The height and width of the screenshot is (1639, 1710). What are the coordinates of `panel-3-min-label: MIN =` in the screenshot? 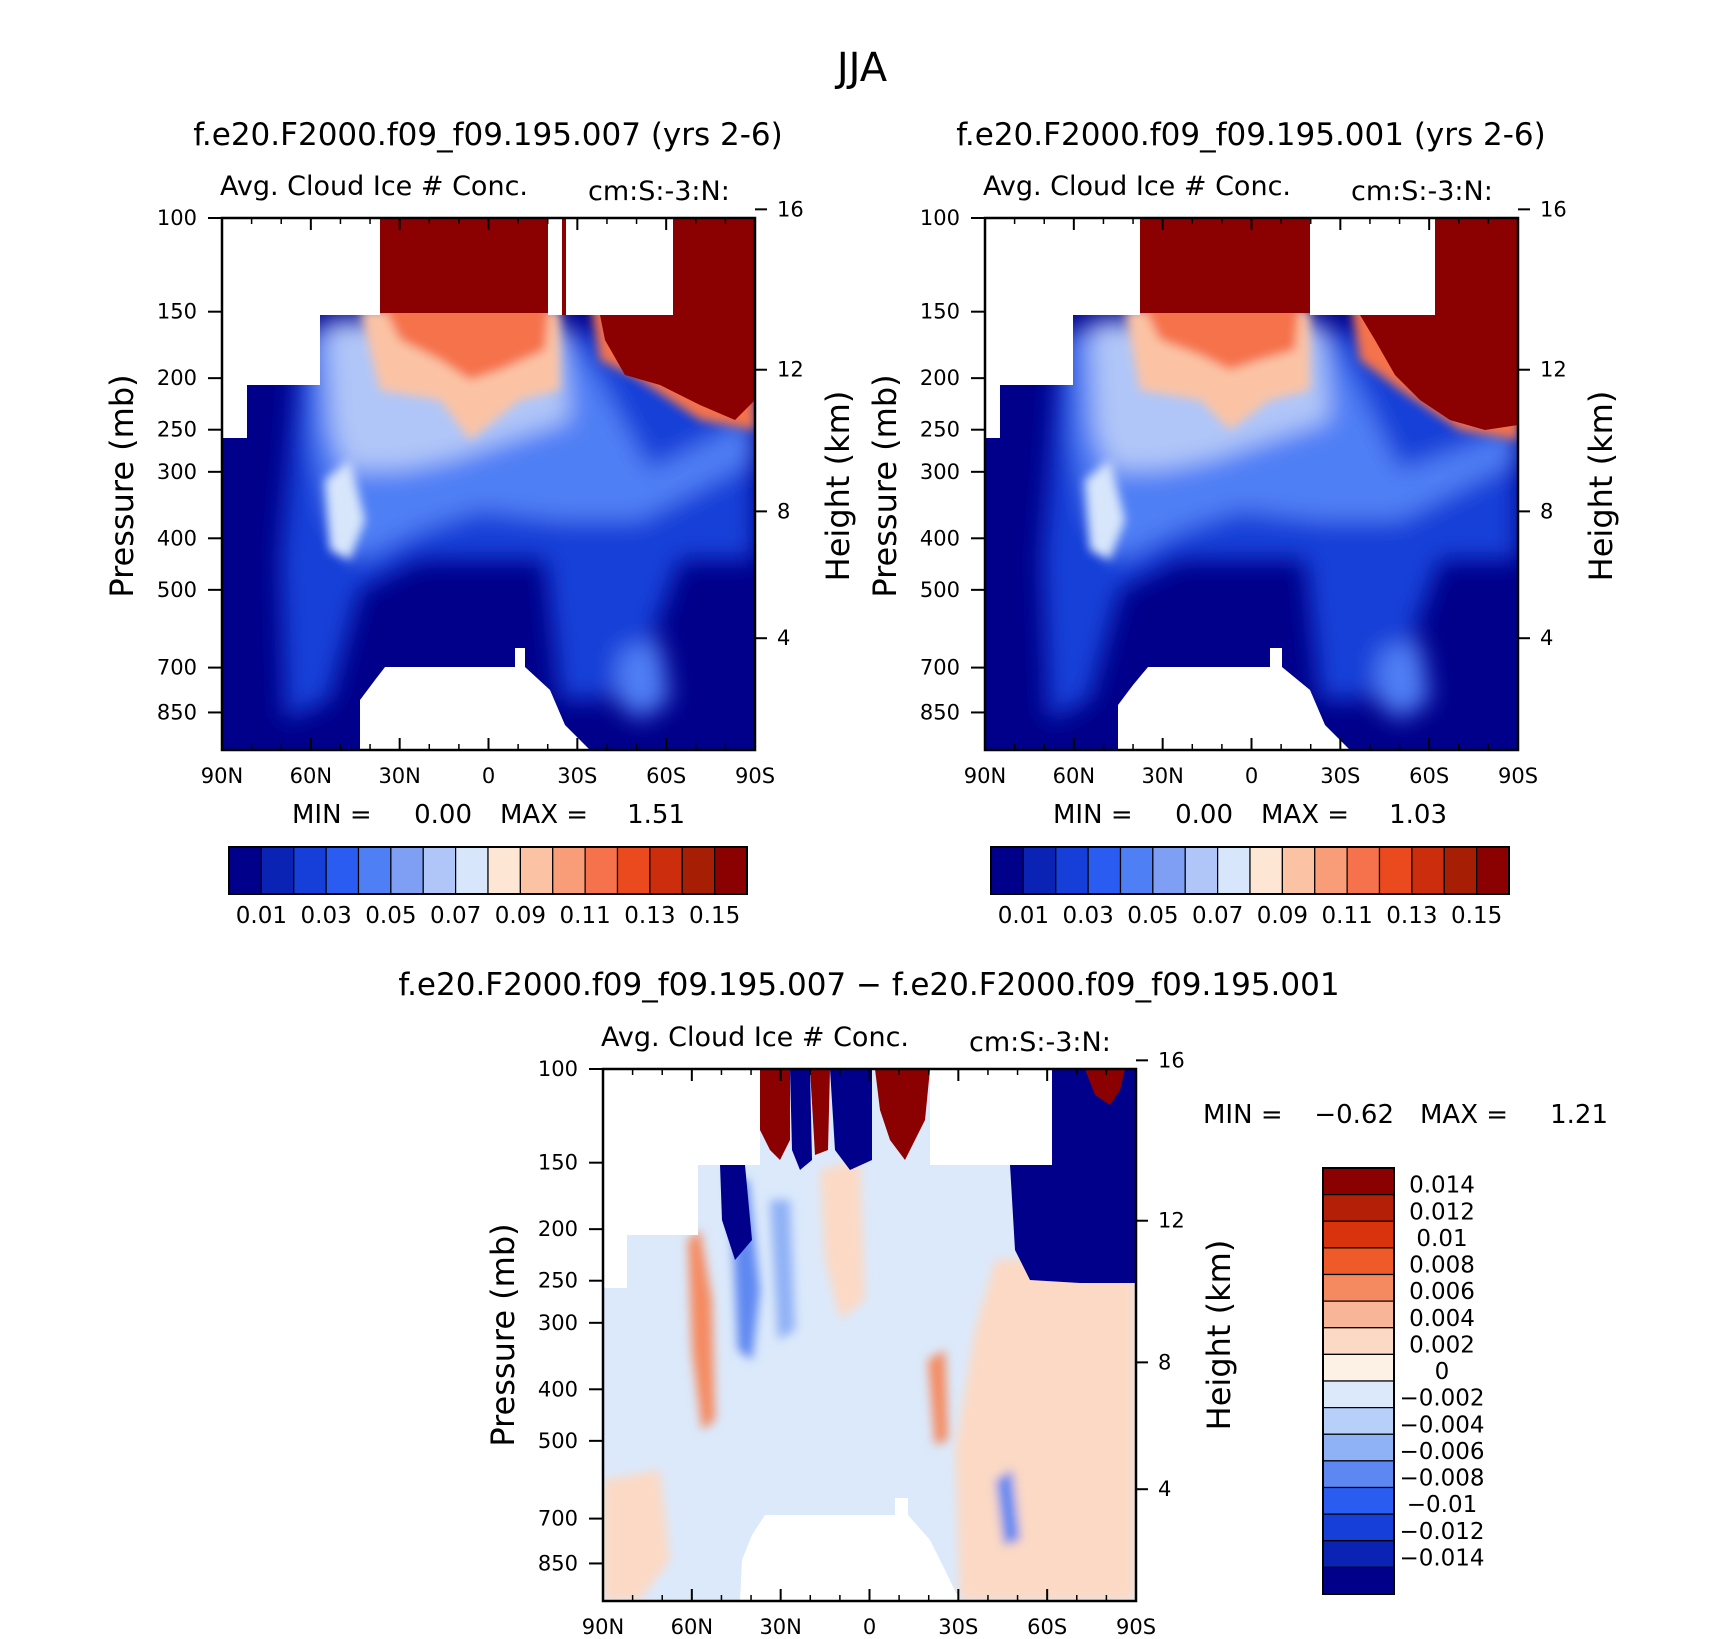 It's located at (1243, 1115).